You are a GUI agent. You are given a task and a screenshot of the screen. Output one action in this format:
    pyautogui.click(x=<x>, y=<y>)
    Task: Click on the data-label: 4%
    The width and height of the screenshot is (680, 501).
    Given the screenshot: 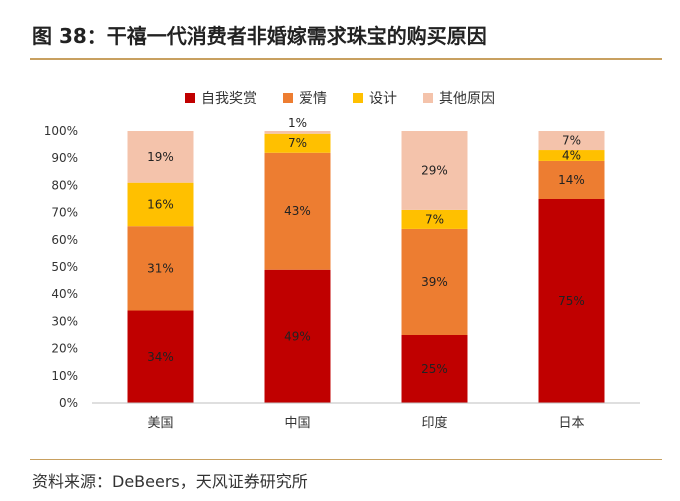 What is the action you would take?
    pyautogui.click(x=571, y=155)
    